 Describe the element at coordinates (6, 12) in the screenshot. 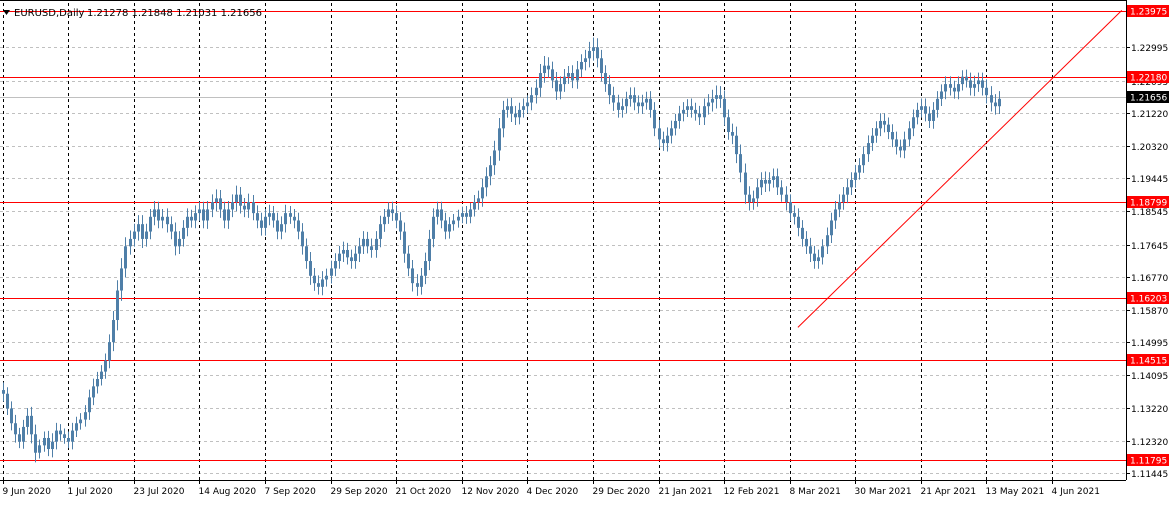

I see `collapse-triangle-icon` at that location.